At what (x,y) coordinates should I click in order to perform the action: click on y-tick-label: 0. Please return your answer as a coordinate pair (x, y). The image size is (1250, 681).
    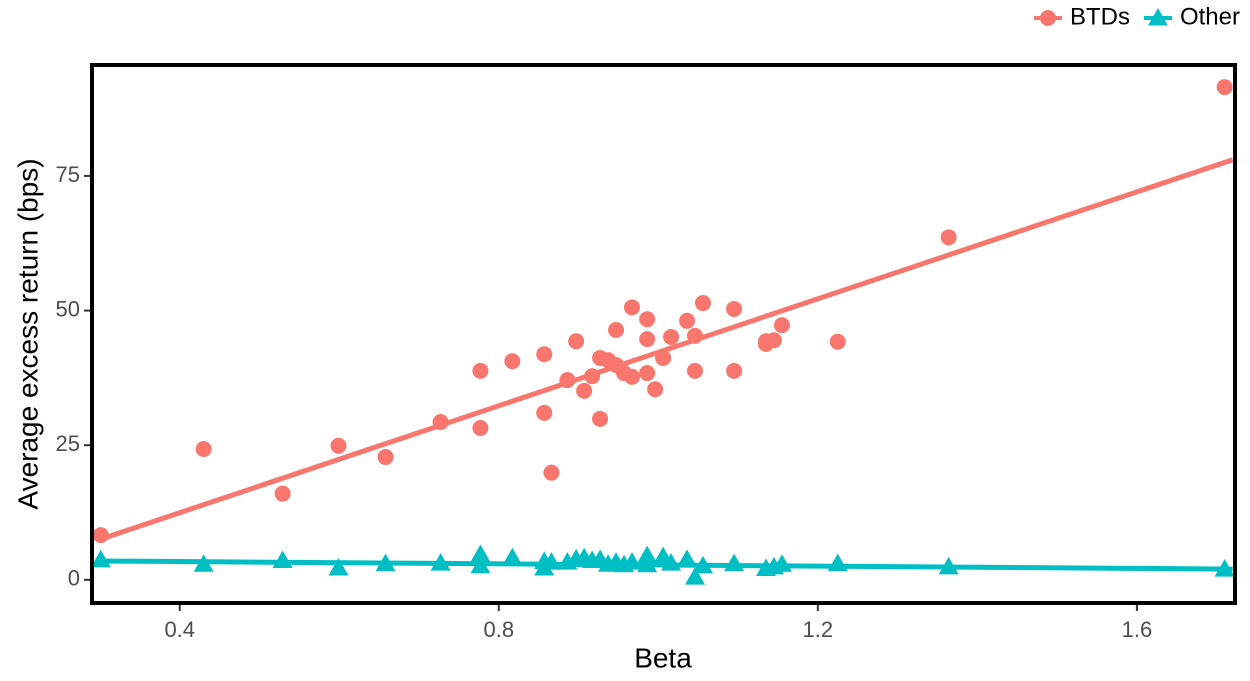
    Looking at the image, I should click on (74, 578).